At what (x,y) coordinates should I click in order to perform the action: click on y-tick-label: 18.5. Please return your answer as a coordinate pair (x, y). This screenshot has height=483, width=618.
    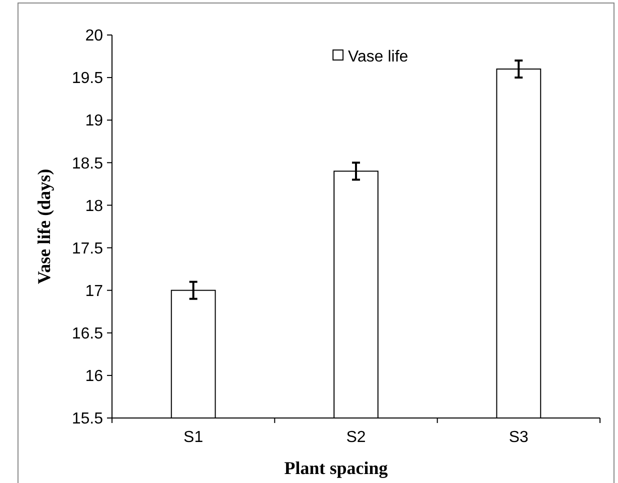
    Looking at the image, I should click on (88, 163).